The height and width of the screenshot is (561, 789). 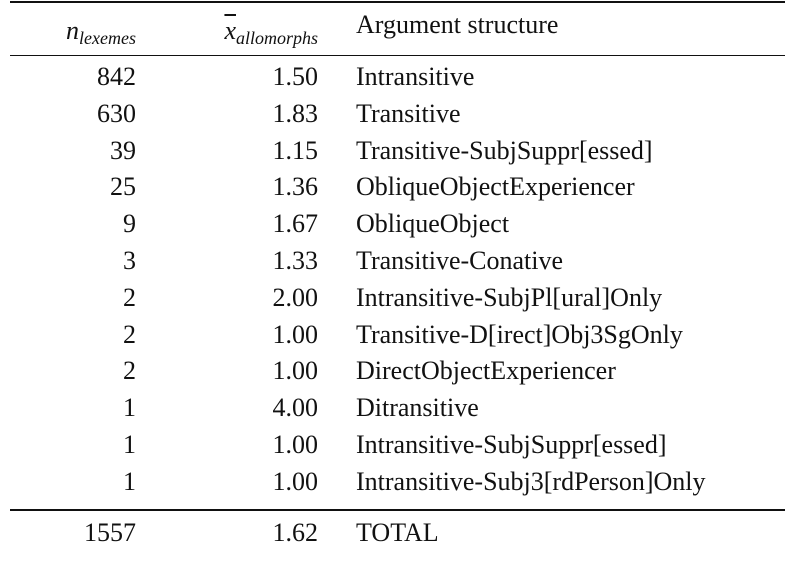 What do you see at coordinates (415, 76) in the screenshot?
I see `table-cell: Intransitive` at bounding box center [415, 76].